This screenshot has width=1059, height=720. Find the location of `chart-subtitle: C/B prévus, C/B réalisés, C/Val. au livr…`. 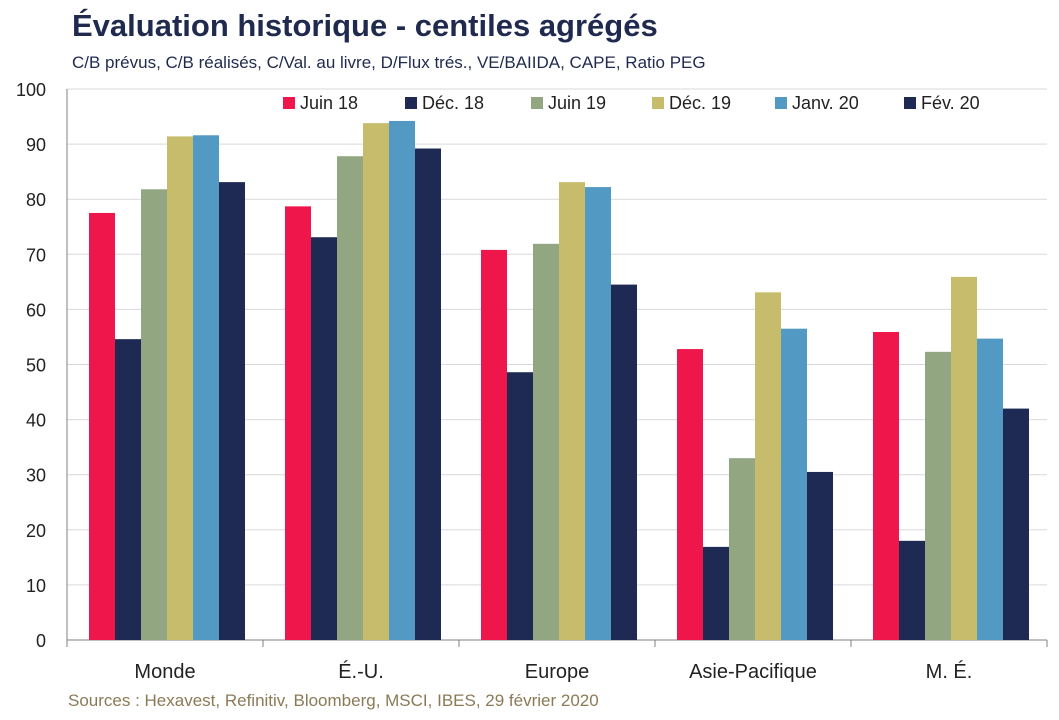

chart-subtitle: C/B prévus, C/B réalisés, C/Val. au livr… is located at coordinates (389, 62).